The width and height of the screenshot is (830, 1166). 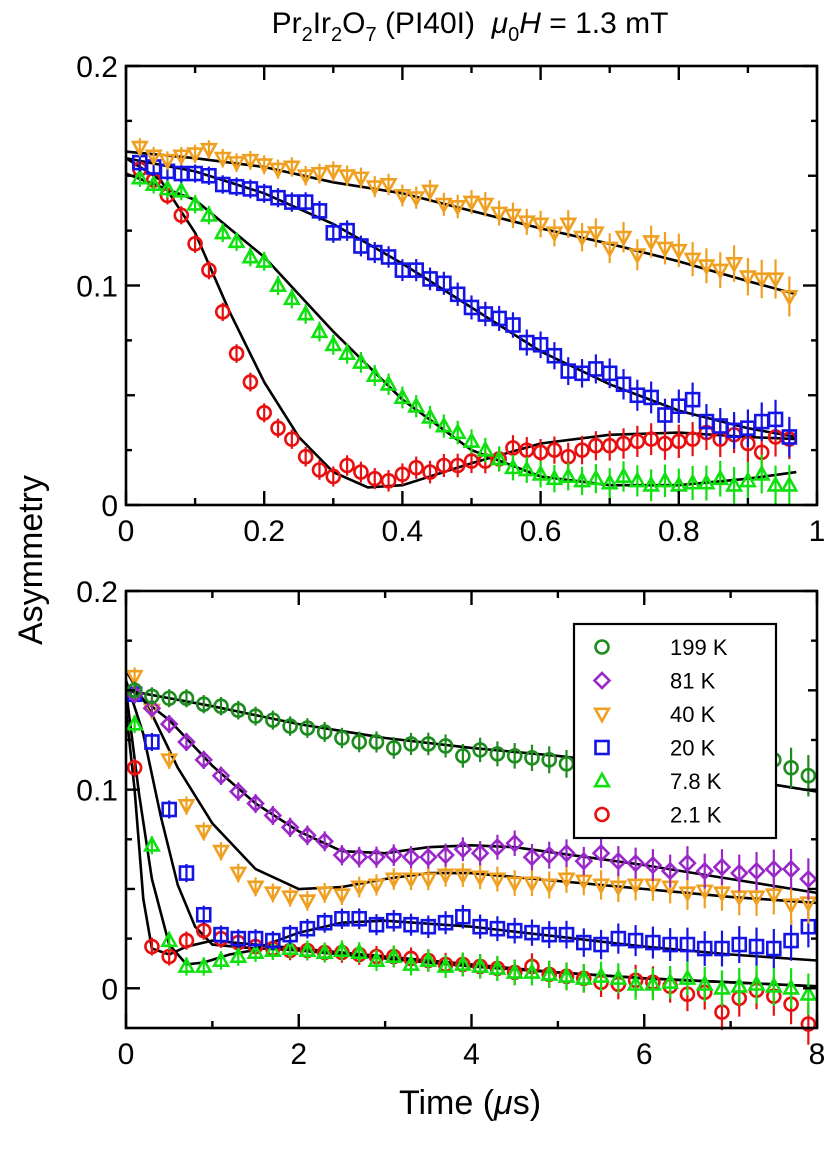 What do you see at coordinates (434, 23) in the screenshot?
I see `title-sample: (PI40I)` at bounding box center [434, 23].